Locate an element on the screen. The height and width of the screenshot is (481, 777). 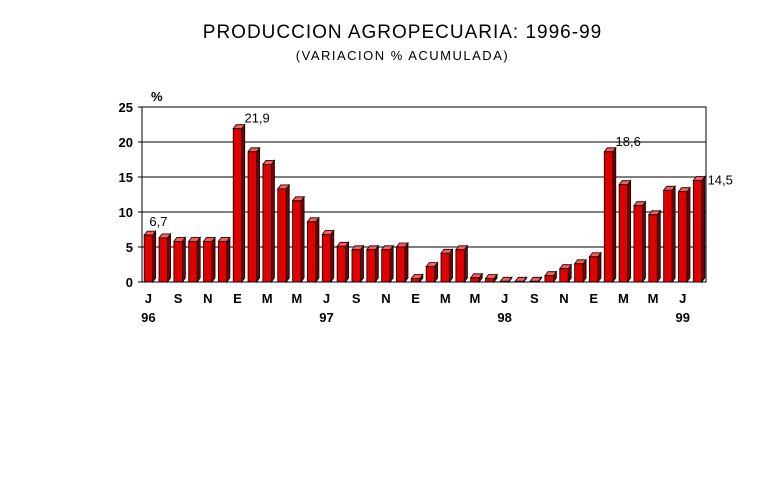
x-year-label: 98 is located at coordinates (504, 317).